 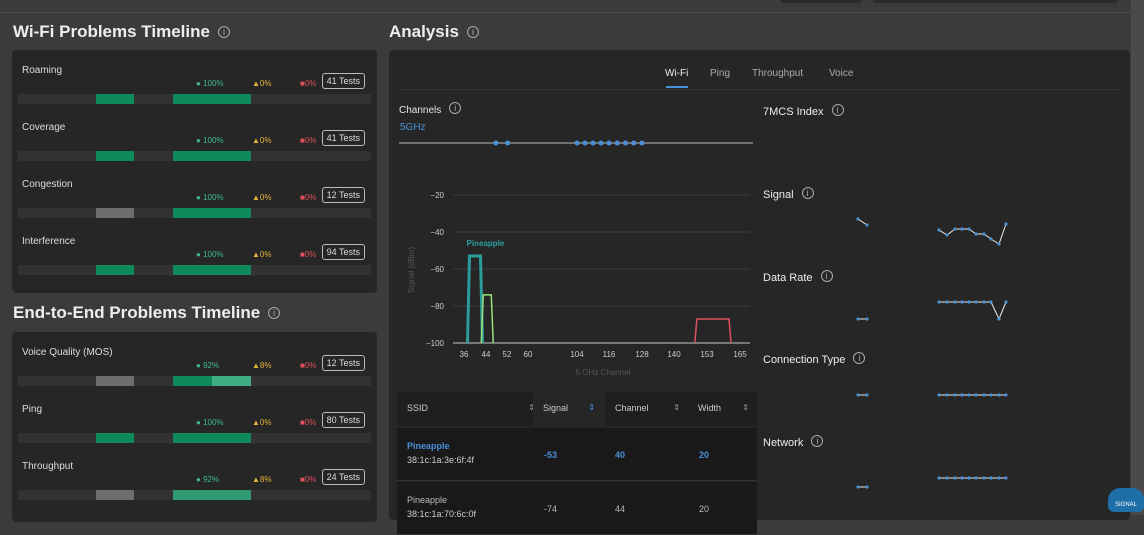 What do you see at coordinates (343, 477) in the screenshot?
I see `tests-button: 24 Tests` at bounding box center [343, 477].